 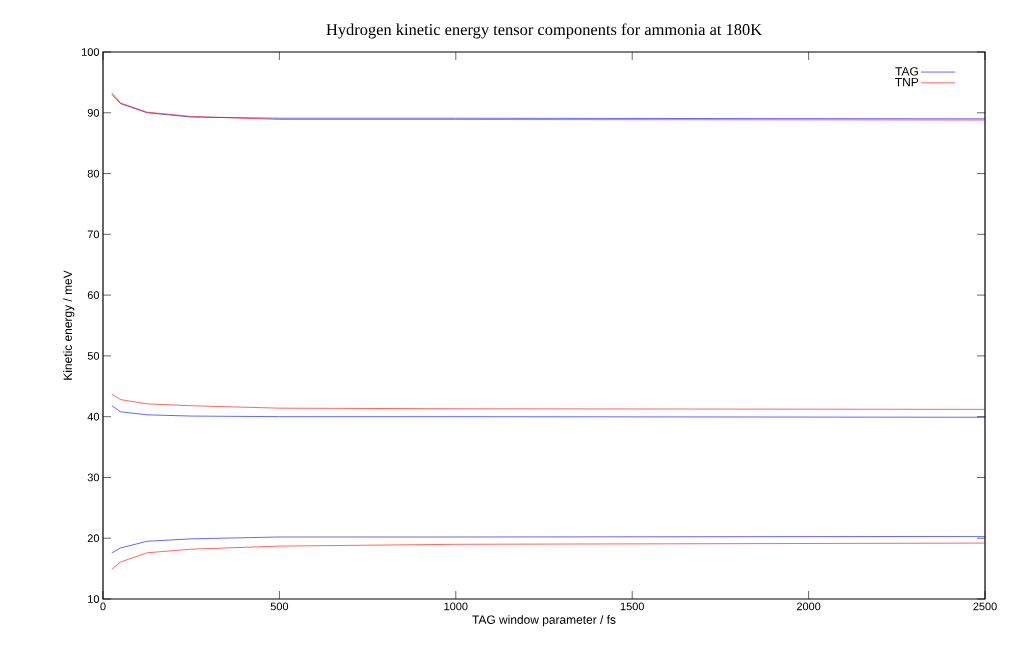 What do you see at coordinates (985, 606) in the screenshot?
I see `x-tick-label: 2500` at bounding box center [985, 606].